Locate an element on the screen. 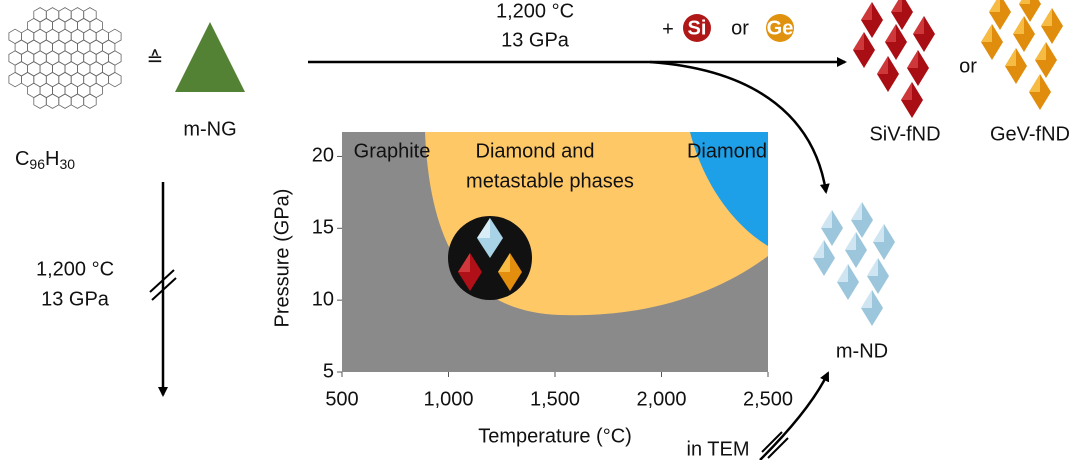 Image resolution: width=1080 pixels, height=460 pixels. or-products: or is located at coordinates (968, 66).